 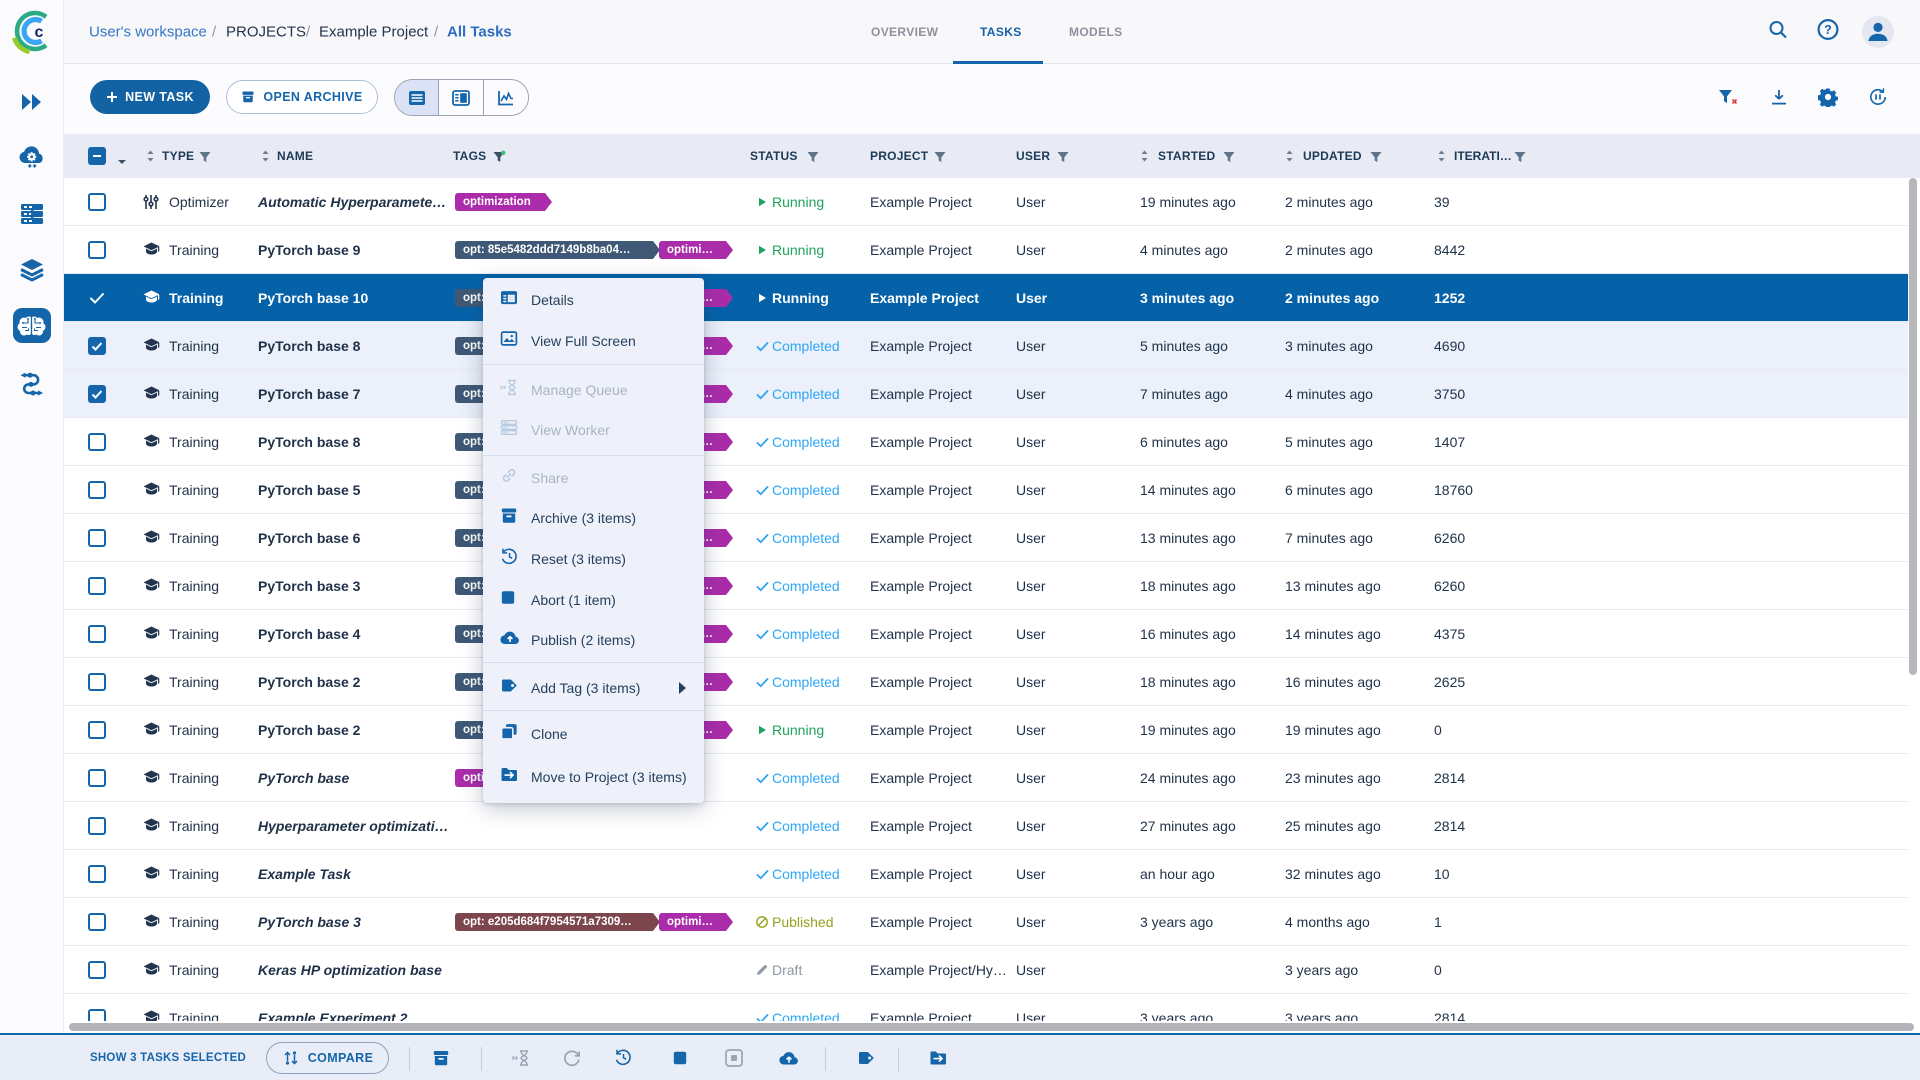 What do you see at coordinates (39, 32) in the screenshot?
I see `svg-text: c` at bounding box center [39, 32].